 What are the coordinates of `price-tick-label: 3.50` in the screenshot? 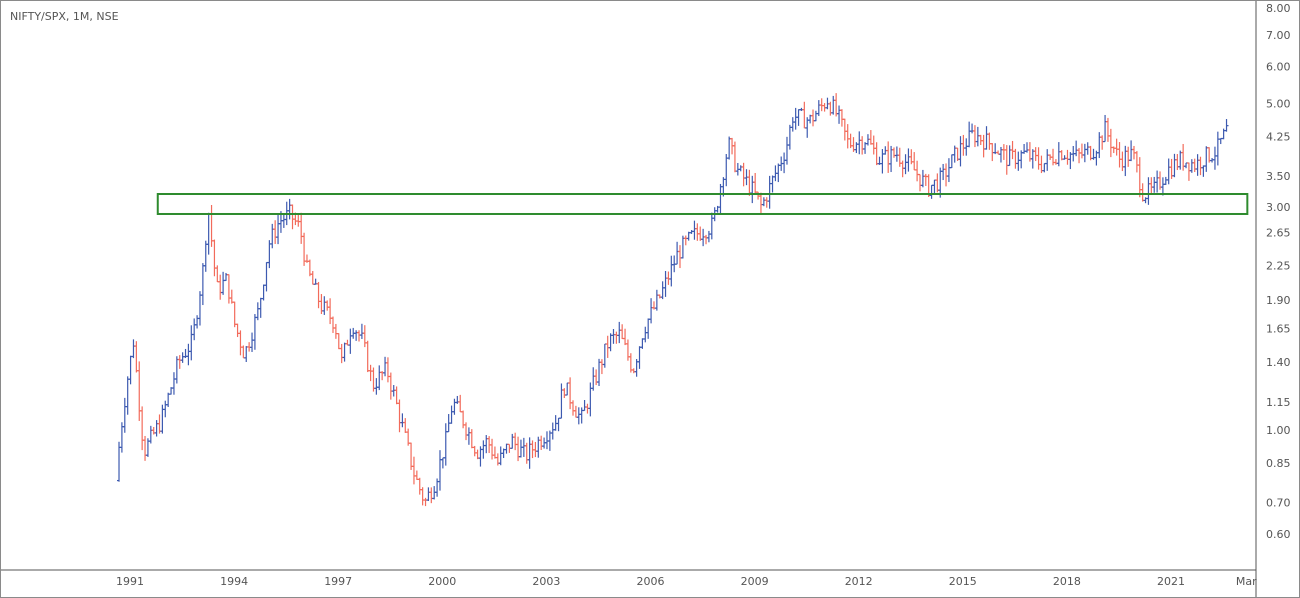 It's located at (1278, 176).